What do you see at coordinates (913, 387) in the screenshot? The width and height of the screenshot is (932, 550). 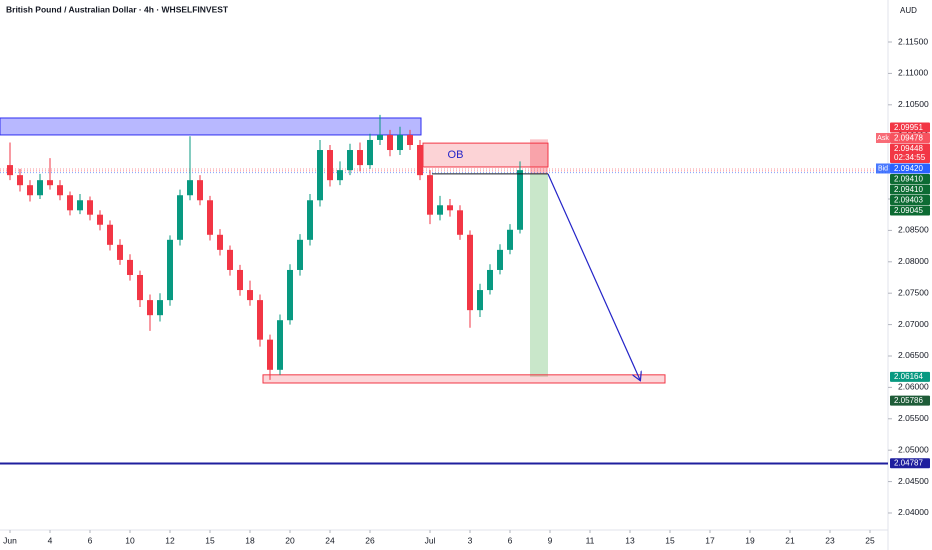 I see `y-tick-label: 2.06000` at bounding box center [913, 387].